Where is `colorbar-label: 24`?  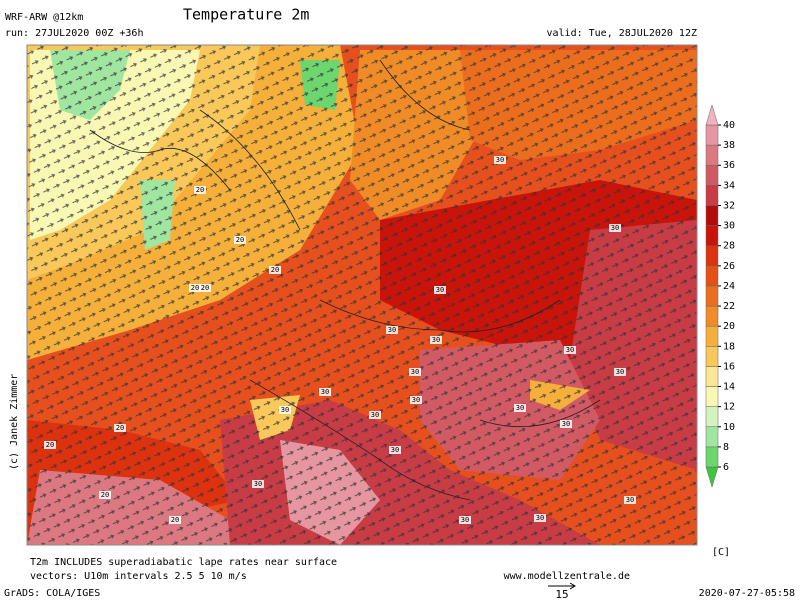
colorbar-label: 24 is located at coordinates (729, 286).